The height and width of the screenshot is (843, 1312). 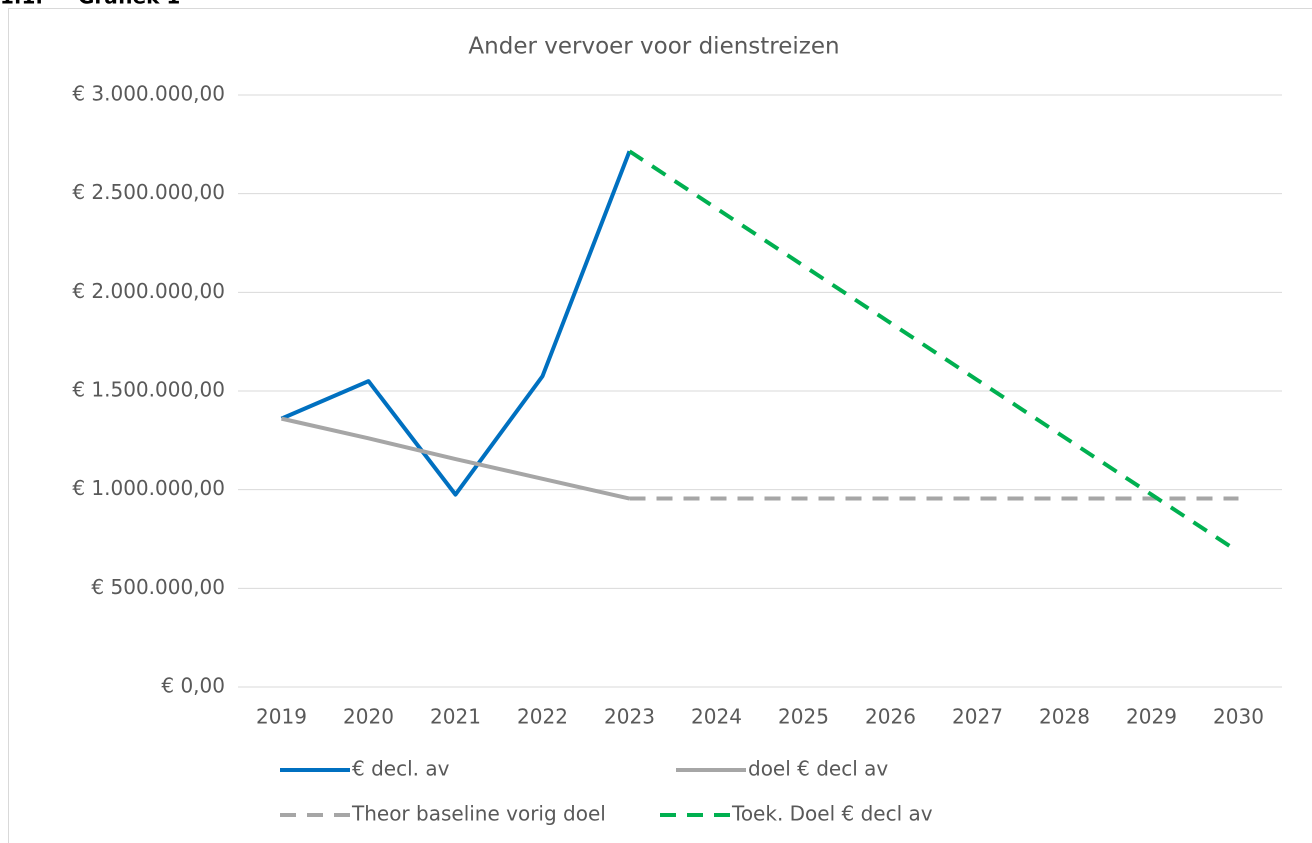 I want to click on x-tick-label: 2021, so click(x=455, y=717).